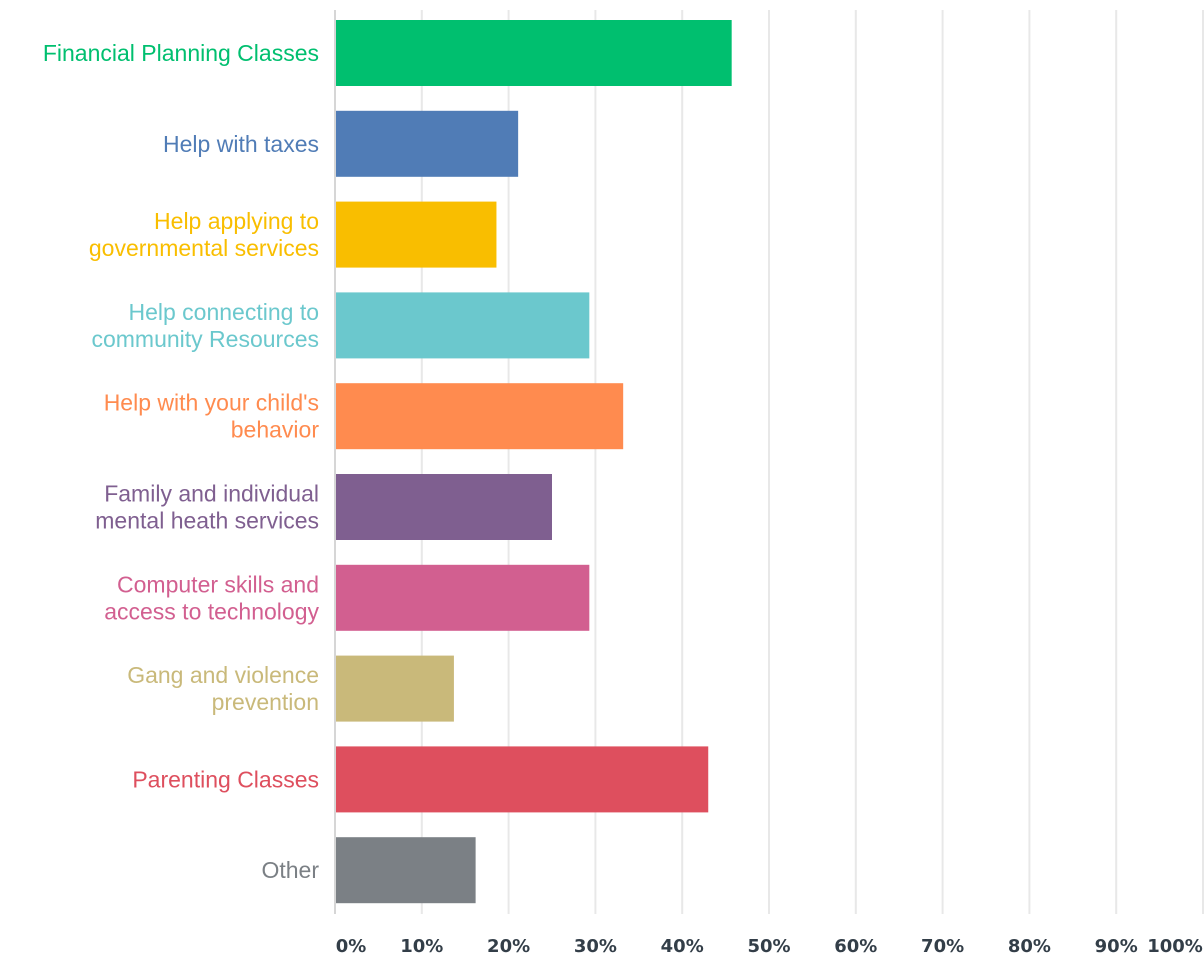  I want to click on tick-label: 80%, so click(1029, 946).